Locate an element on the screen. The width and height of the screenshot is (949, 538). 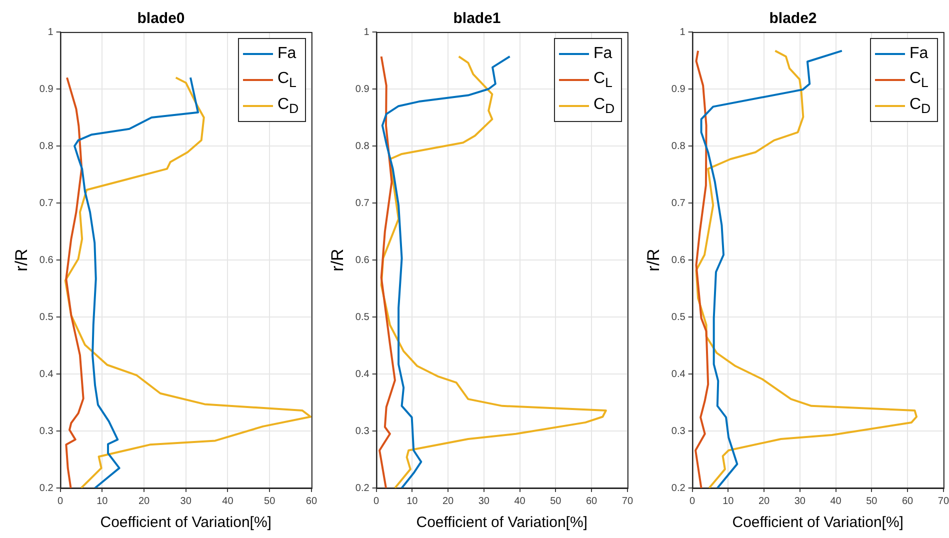
chart-title: blade2 is located at coordinates (793, 19).